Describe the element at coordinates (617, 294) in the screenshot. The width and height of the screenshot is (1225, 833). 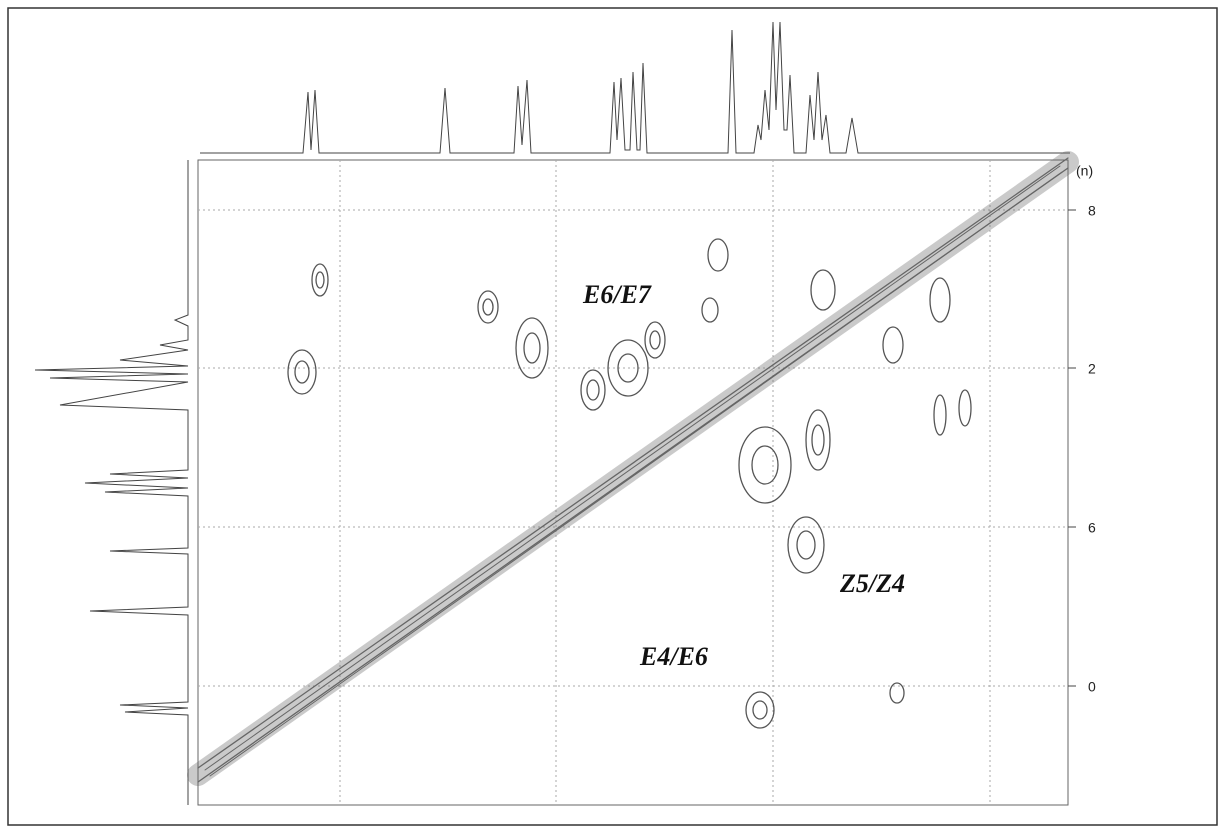
I see `annotation: E6/E7` at that location.